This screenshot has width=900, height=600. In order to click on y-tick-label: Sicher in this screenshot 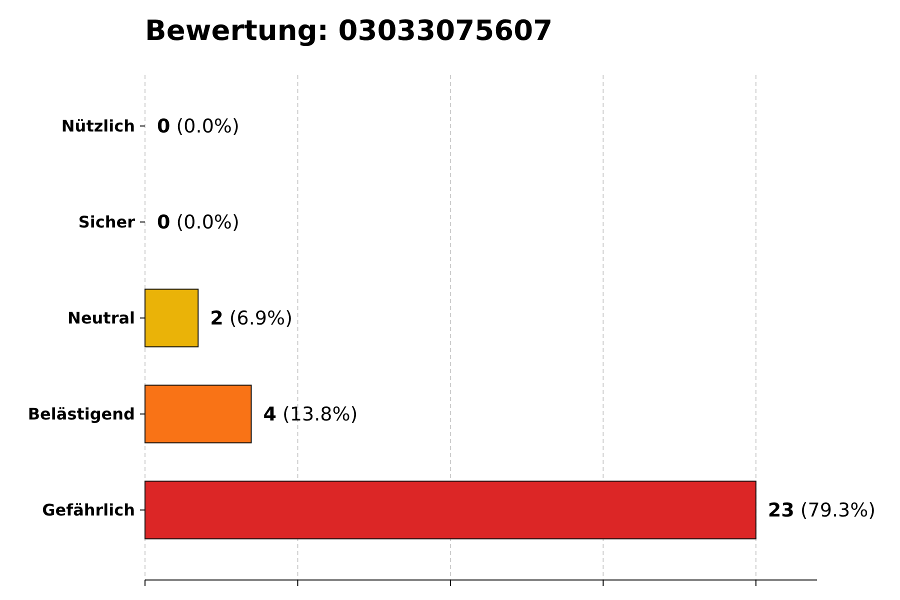, I will do `click(107, 222)`.